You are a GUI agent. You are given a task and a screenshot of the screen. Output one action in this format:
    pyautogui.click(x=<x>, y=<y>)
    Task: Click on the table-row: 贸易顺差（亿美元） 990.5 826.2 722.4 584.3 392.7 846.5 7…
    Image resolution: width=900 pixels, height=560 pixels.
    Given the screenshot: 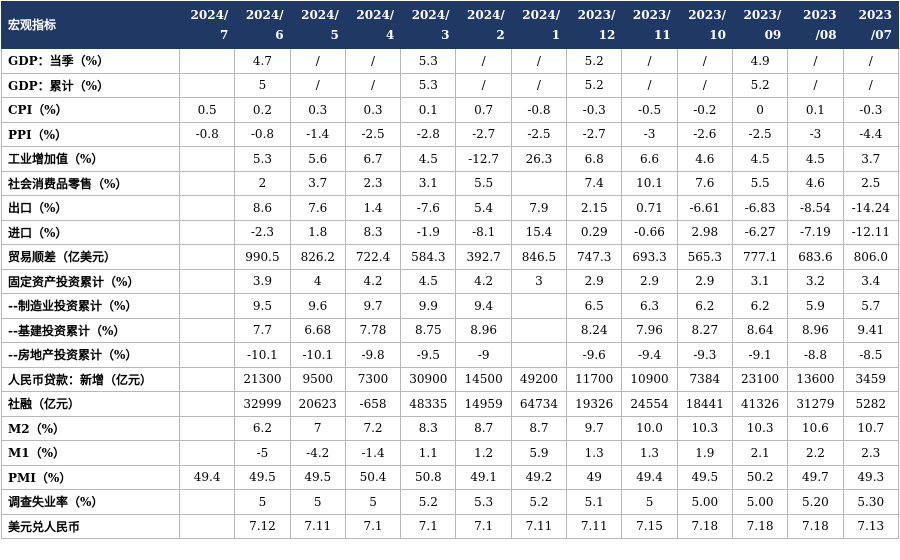 What is the action you would take?
    pyautogui.click(x=450, y=257)
    